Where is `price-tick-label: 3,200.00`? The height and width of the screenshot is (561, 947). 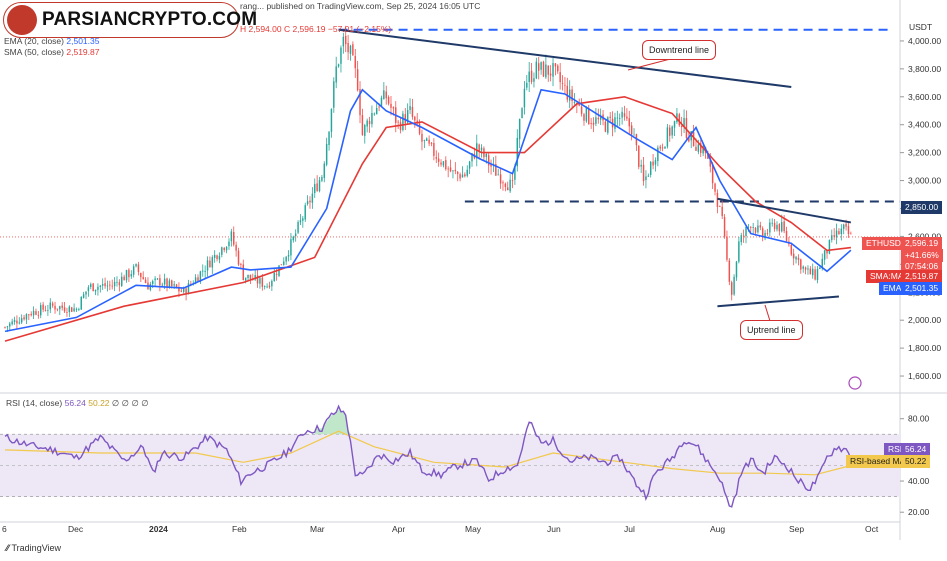
price-tick-label: 3,200.00 is located at coordinates (924, 153).